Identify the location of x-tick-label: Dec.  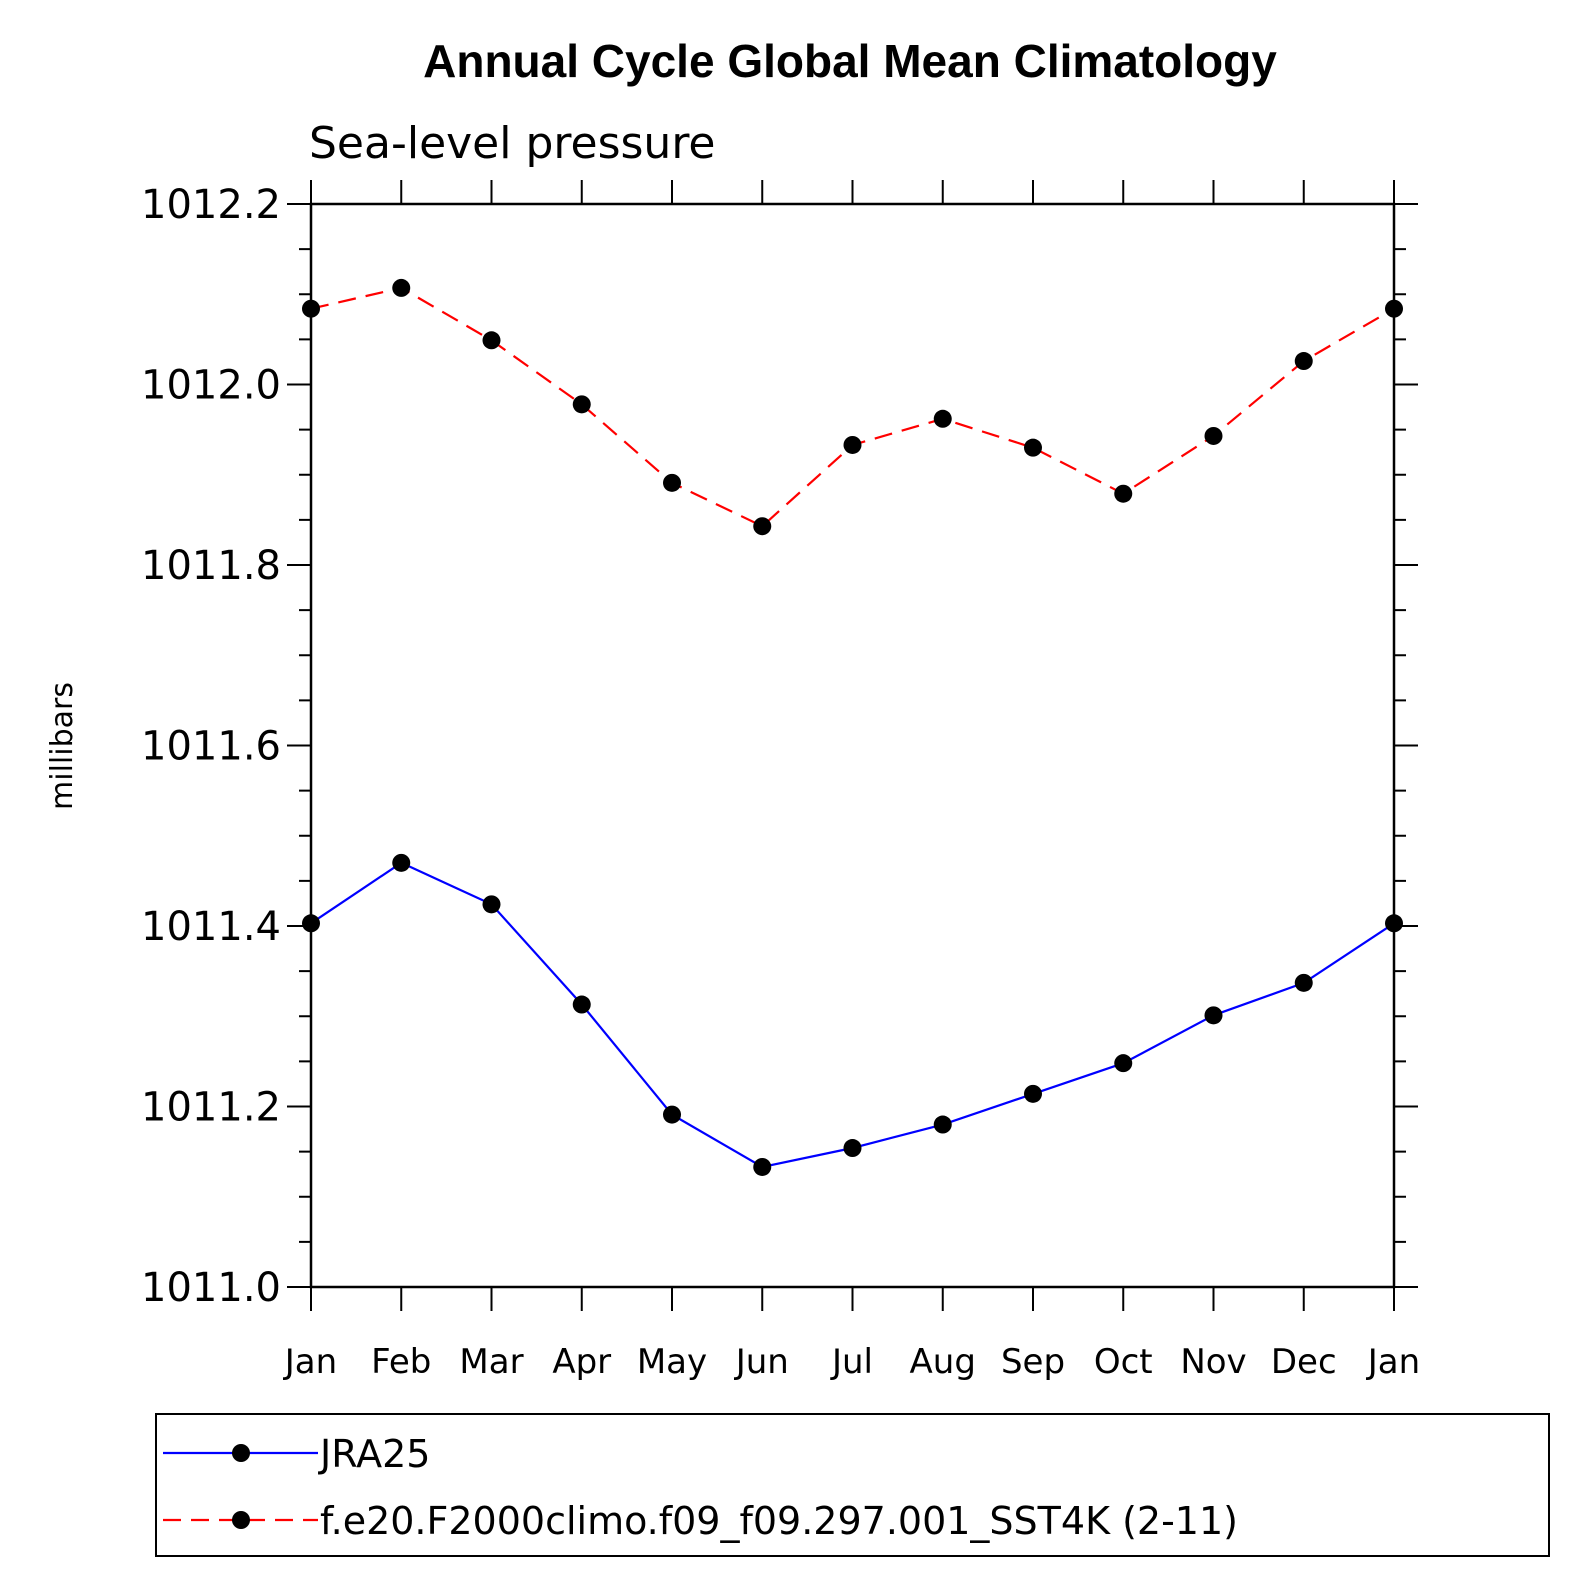
(1304, 1362).